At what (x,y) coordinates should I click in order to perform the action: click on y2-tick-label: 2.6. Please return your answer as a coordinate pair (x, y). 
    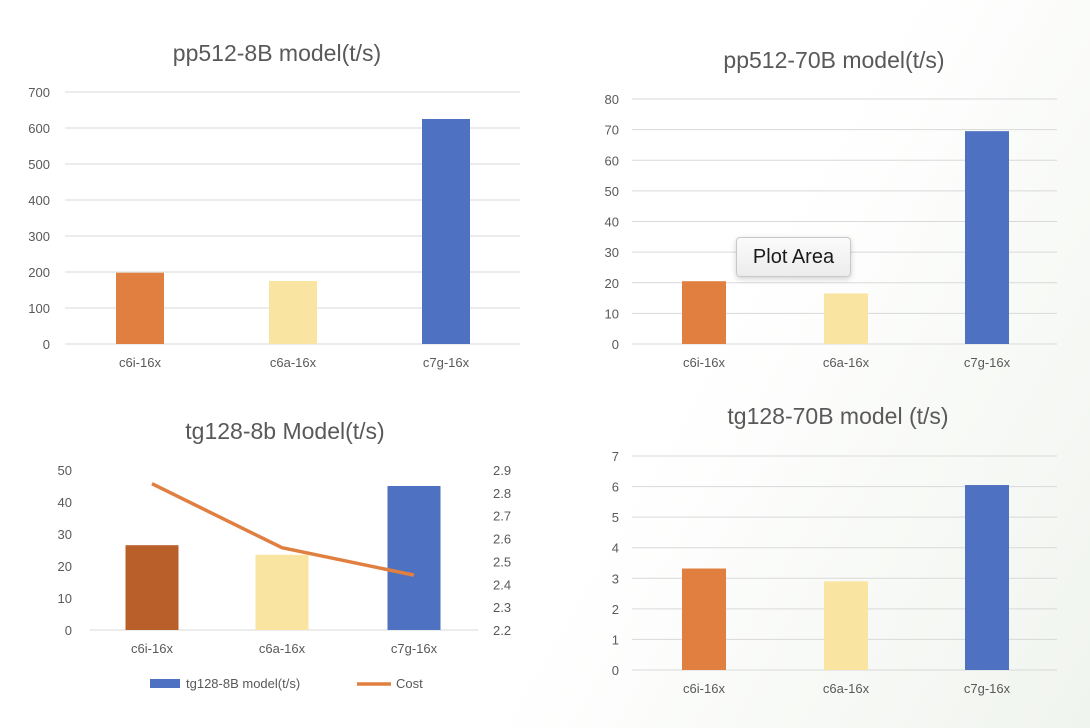
    Looking at the image, I should click on (502, 539).